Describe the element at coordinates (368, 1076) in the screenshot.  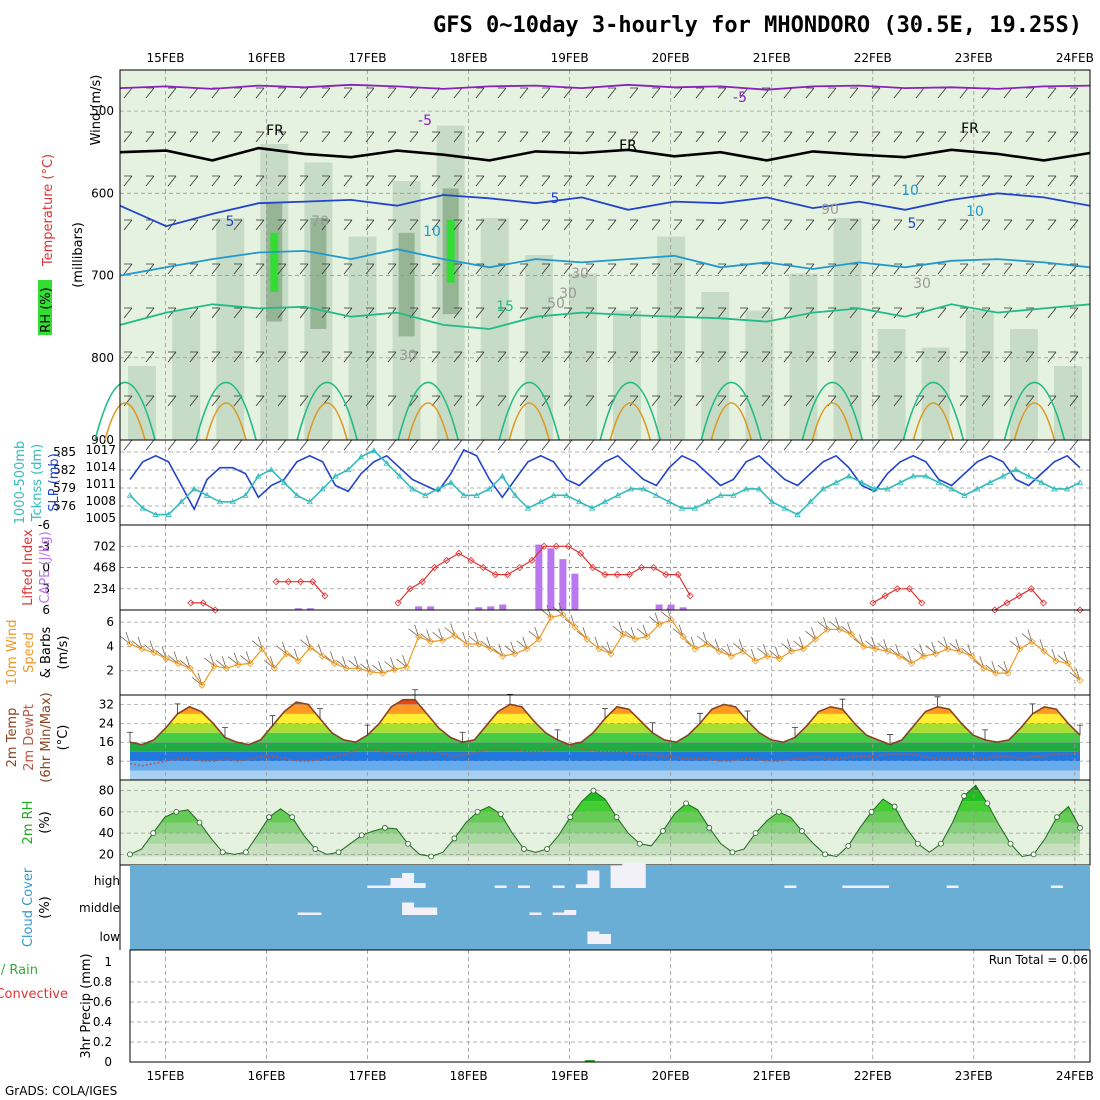
I see `x-tick-label-bottom: 17FEB` at that location.